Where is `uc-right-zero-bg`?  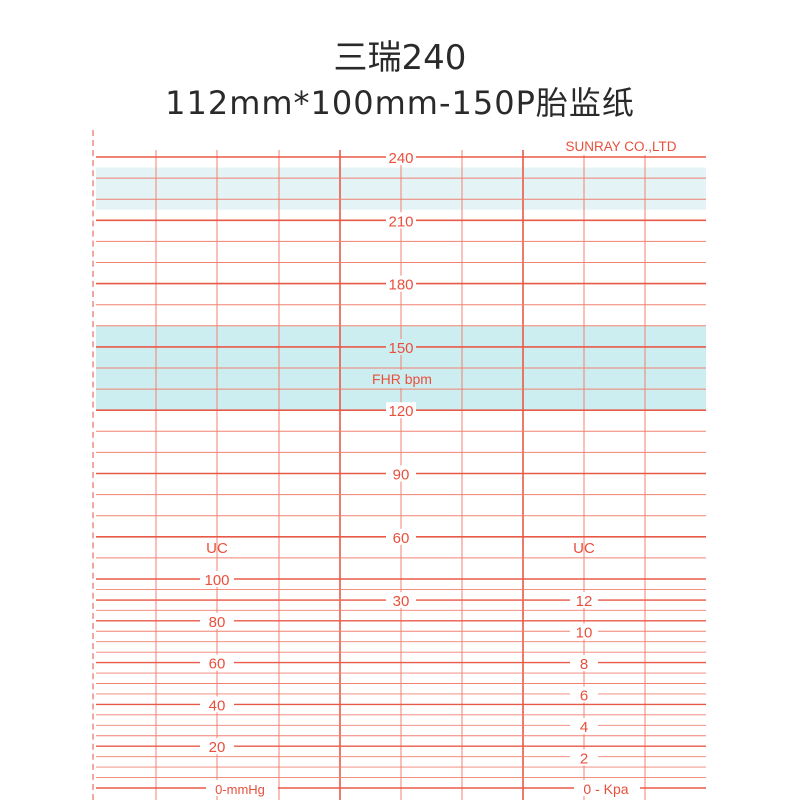
uc-right-zero-bg is located at coordinates (607, 788).